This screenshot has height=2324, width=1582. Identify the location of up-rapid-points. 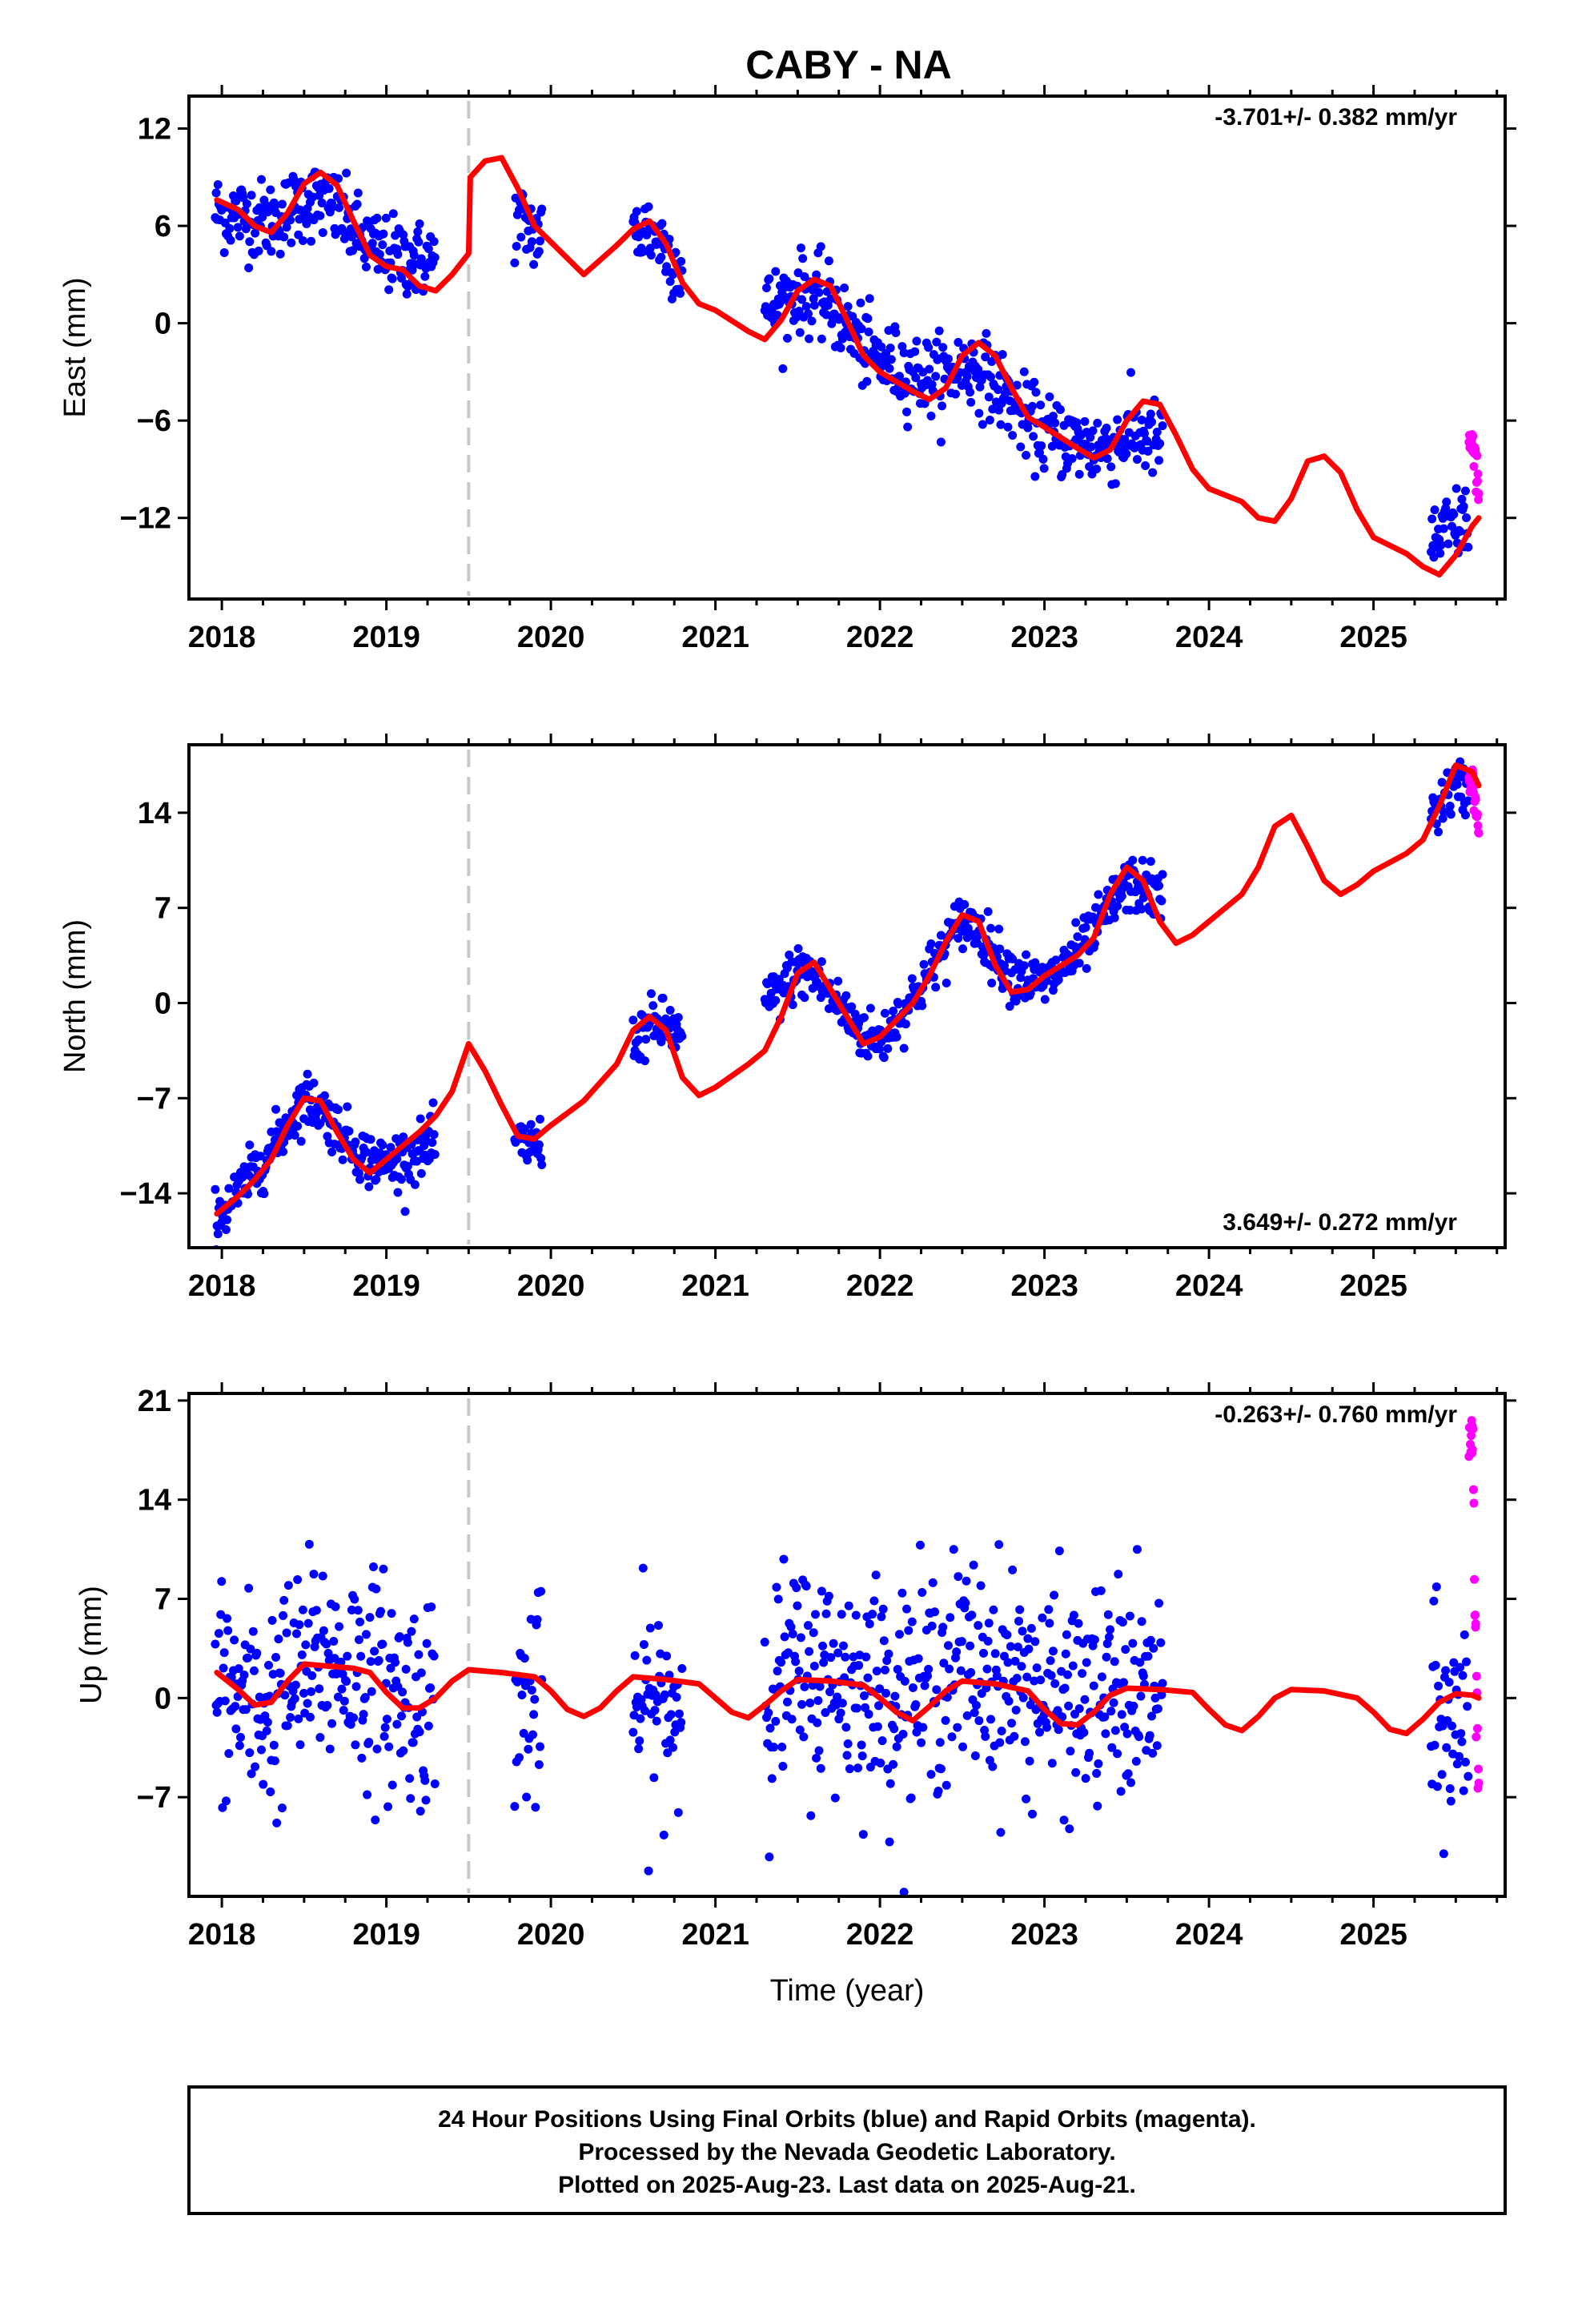
(1474, 1605).